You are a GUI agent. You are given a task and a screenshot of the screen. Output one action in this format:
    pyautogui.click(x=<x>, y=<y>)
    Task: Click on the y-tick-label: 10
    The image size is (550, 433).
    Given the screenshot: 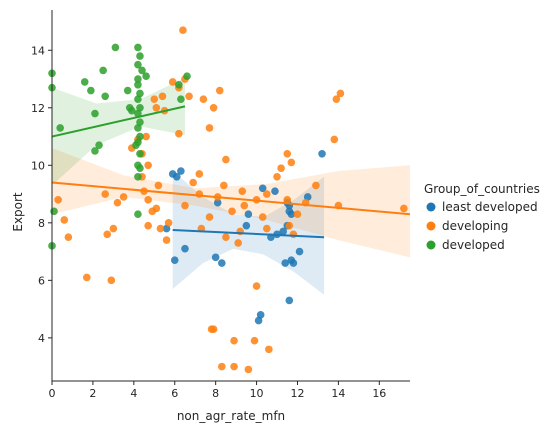 What is the action you would take?
    pyautogui.click(x=38, y=165)
    